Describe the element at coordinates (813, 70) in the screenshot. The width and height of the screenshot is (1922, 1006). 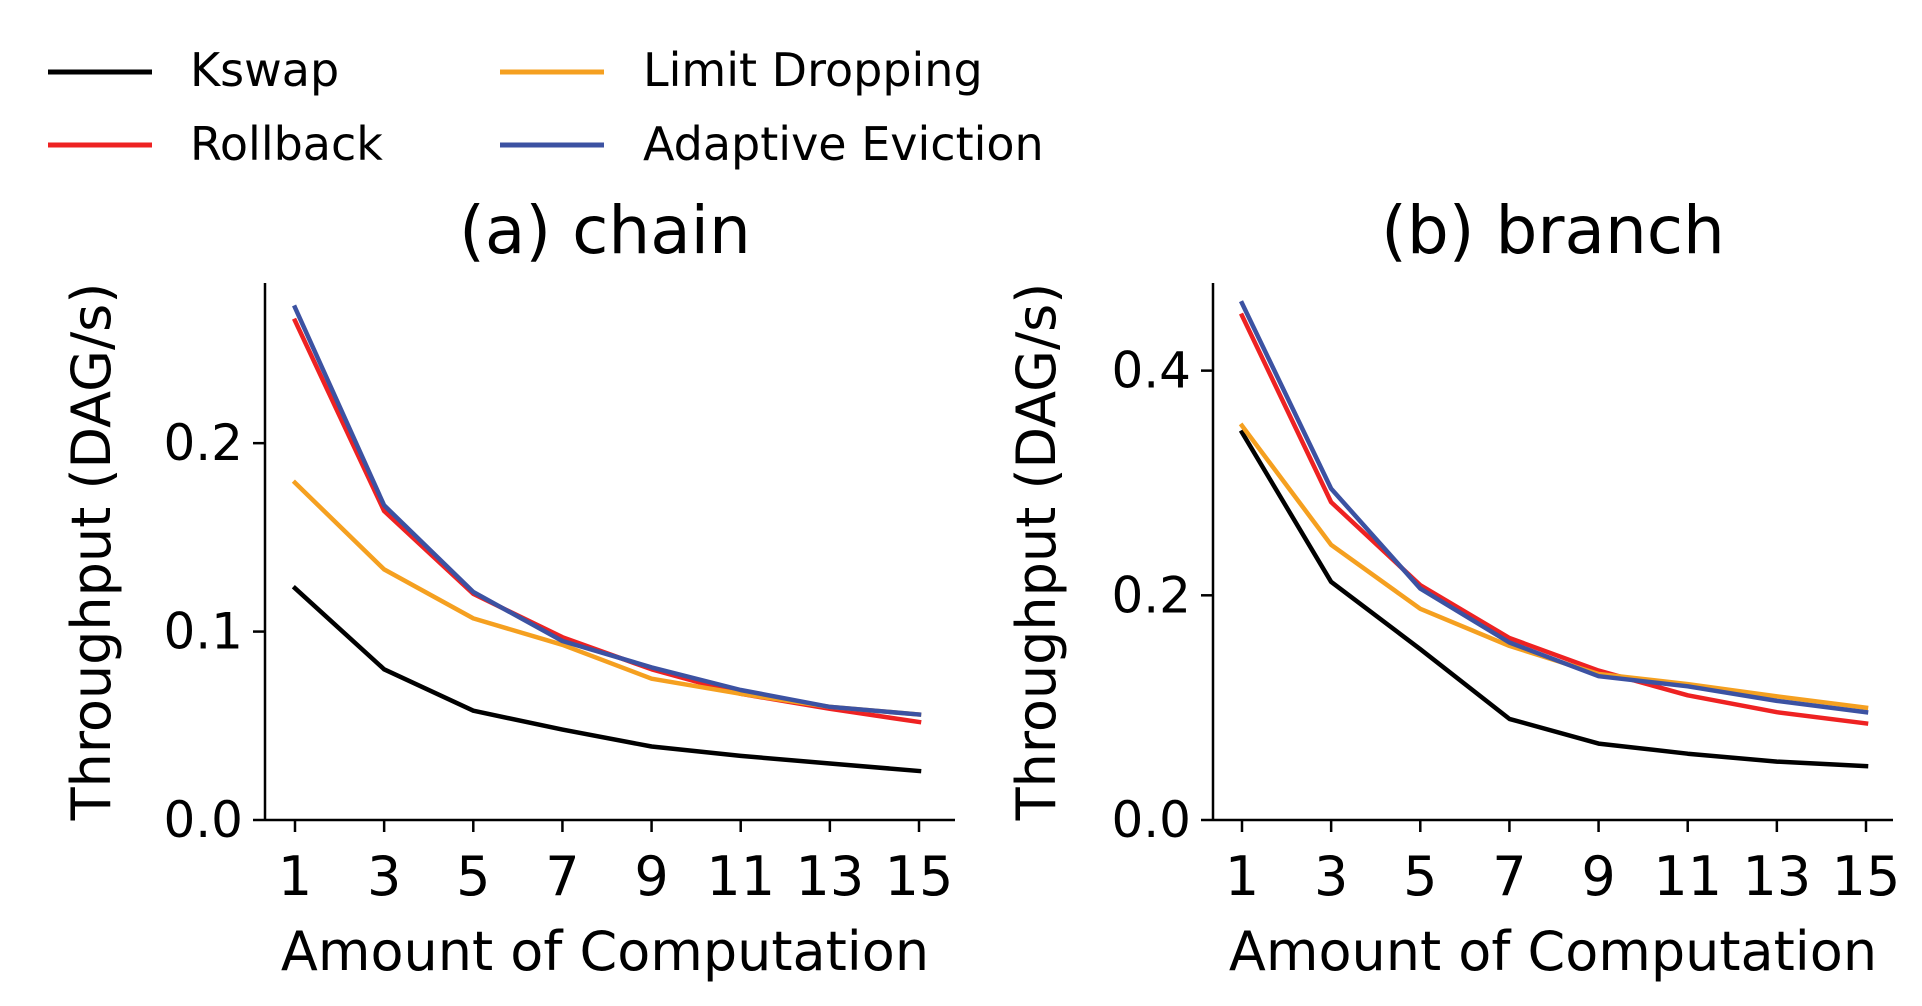
I see `legend-label-limit-dropping: Limit Dropping` at that location.